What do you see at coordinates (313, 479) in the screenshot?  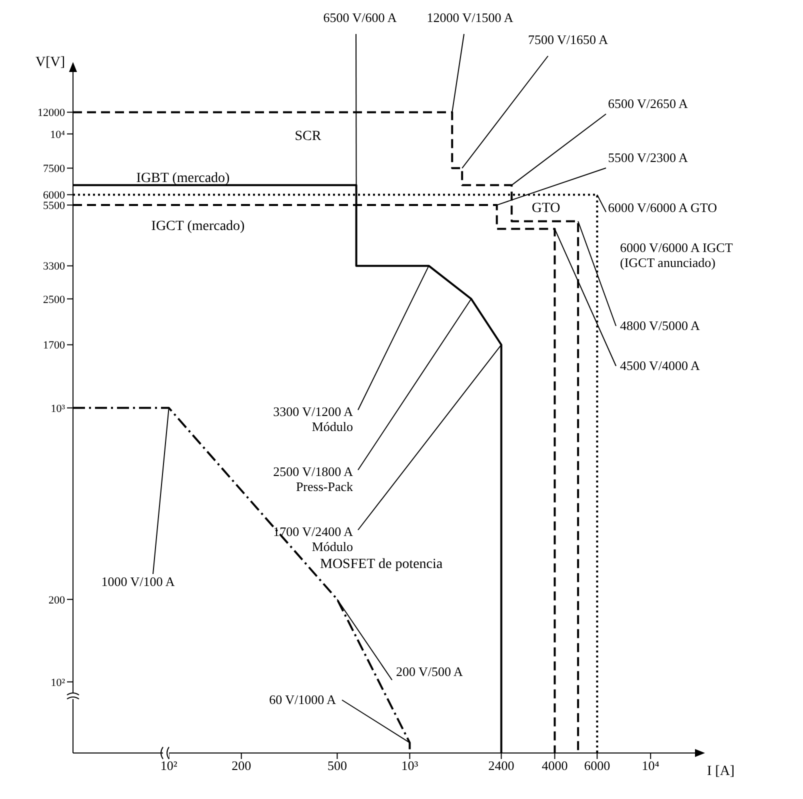 I see `annotation: 2500 V/1800 A Press-Pack` at bounding box center [313, 479].